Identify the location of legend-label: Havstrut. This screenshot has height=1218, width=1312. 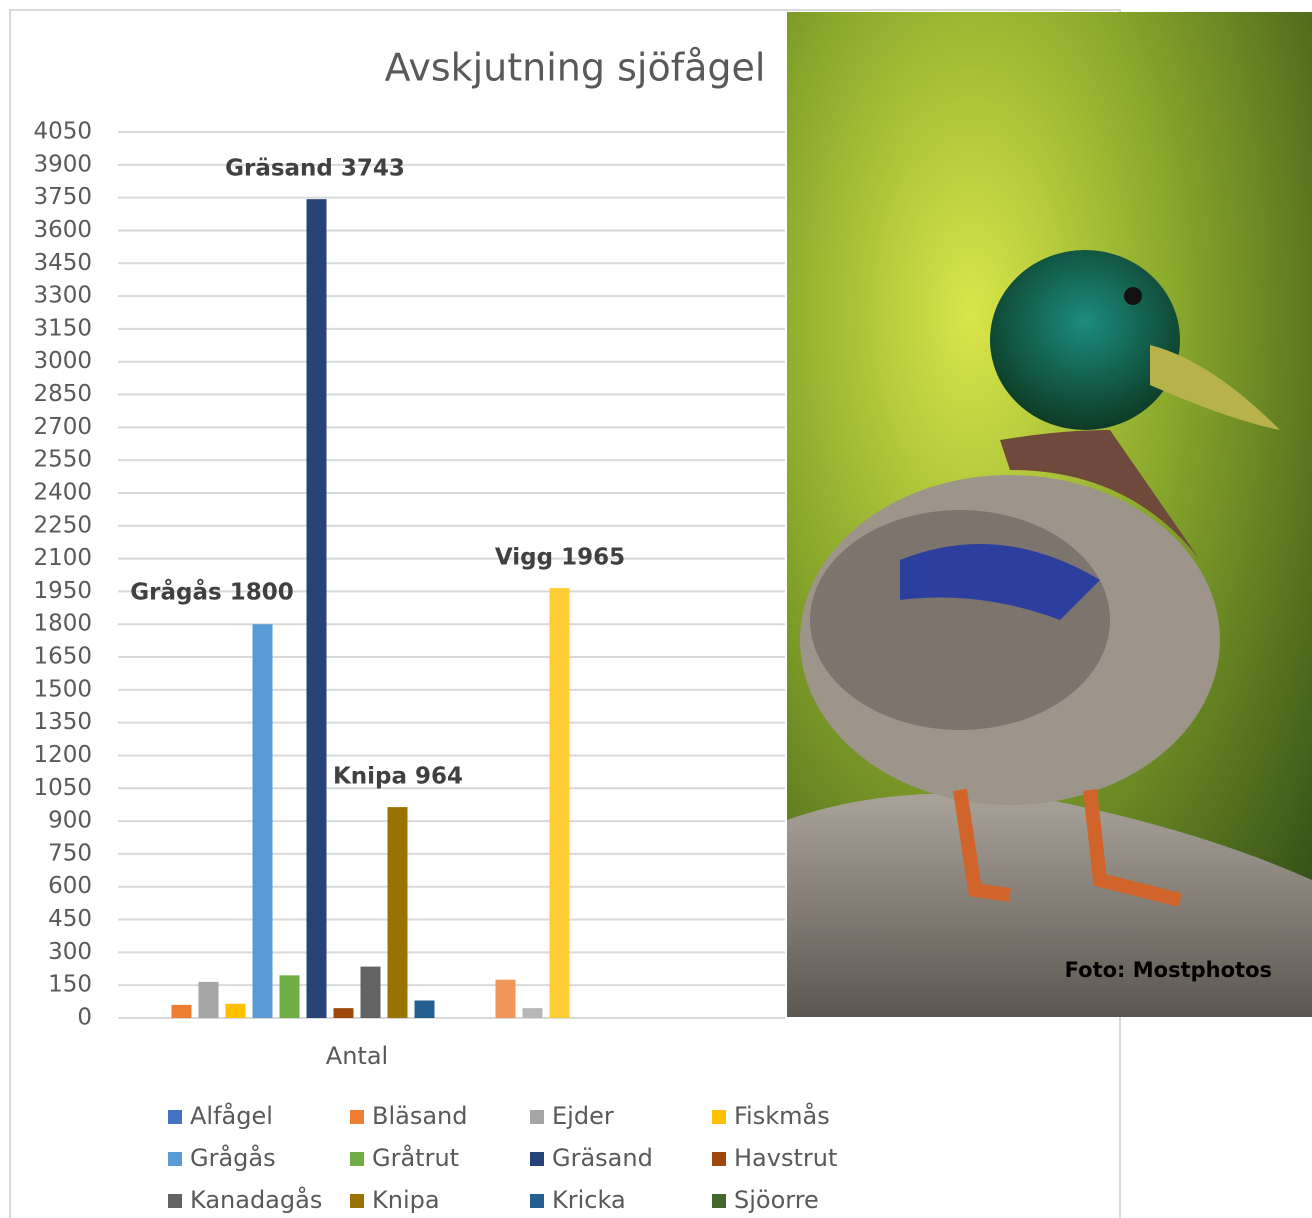
(785, 1158).